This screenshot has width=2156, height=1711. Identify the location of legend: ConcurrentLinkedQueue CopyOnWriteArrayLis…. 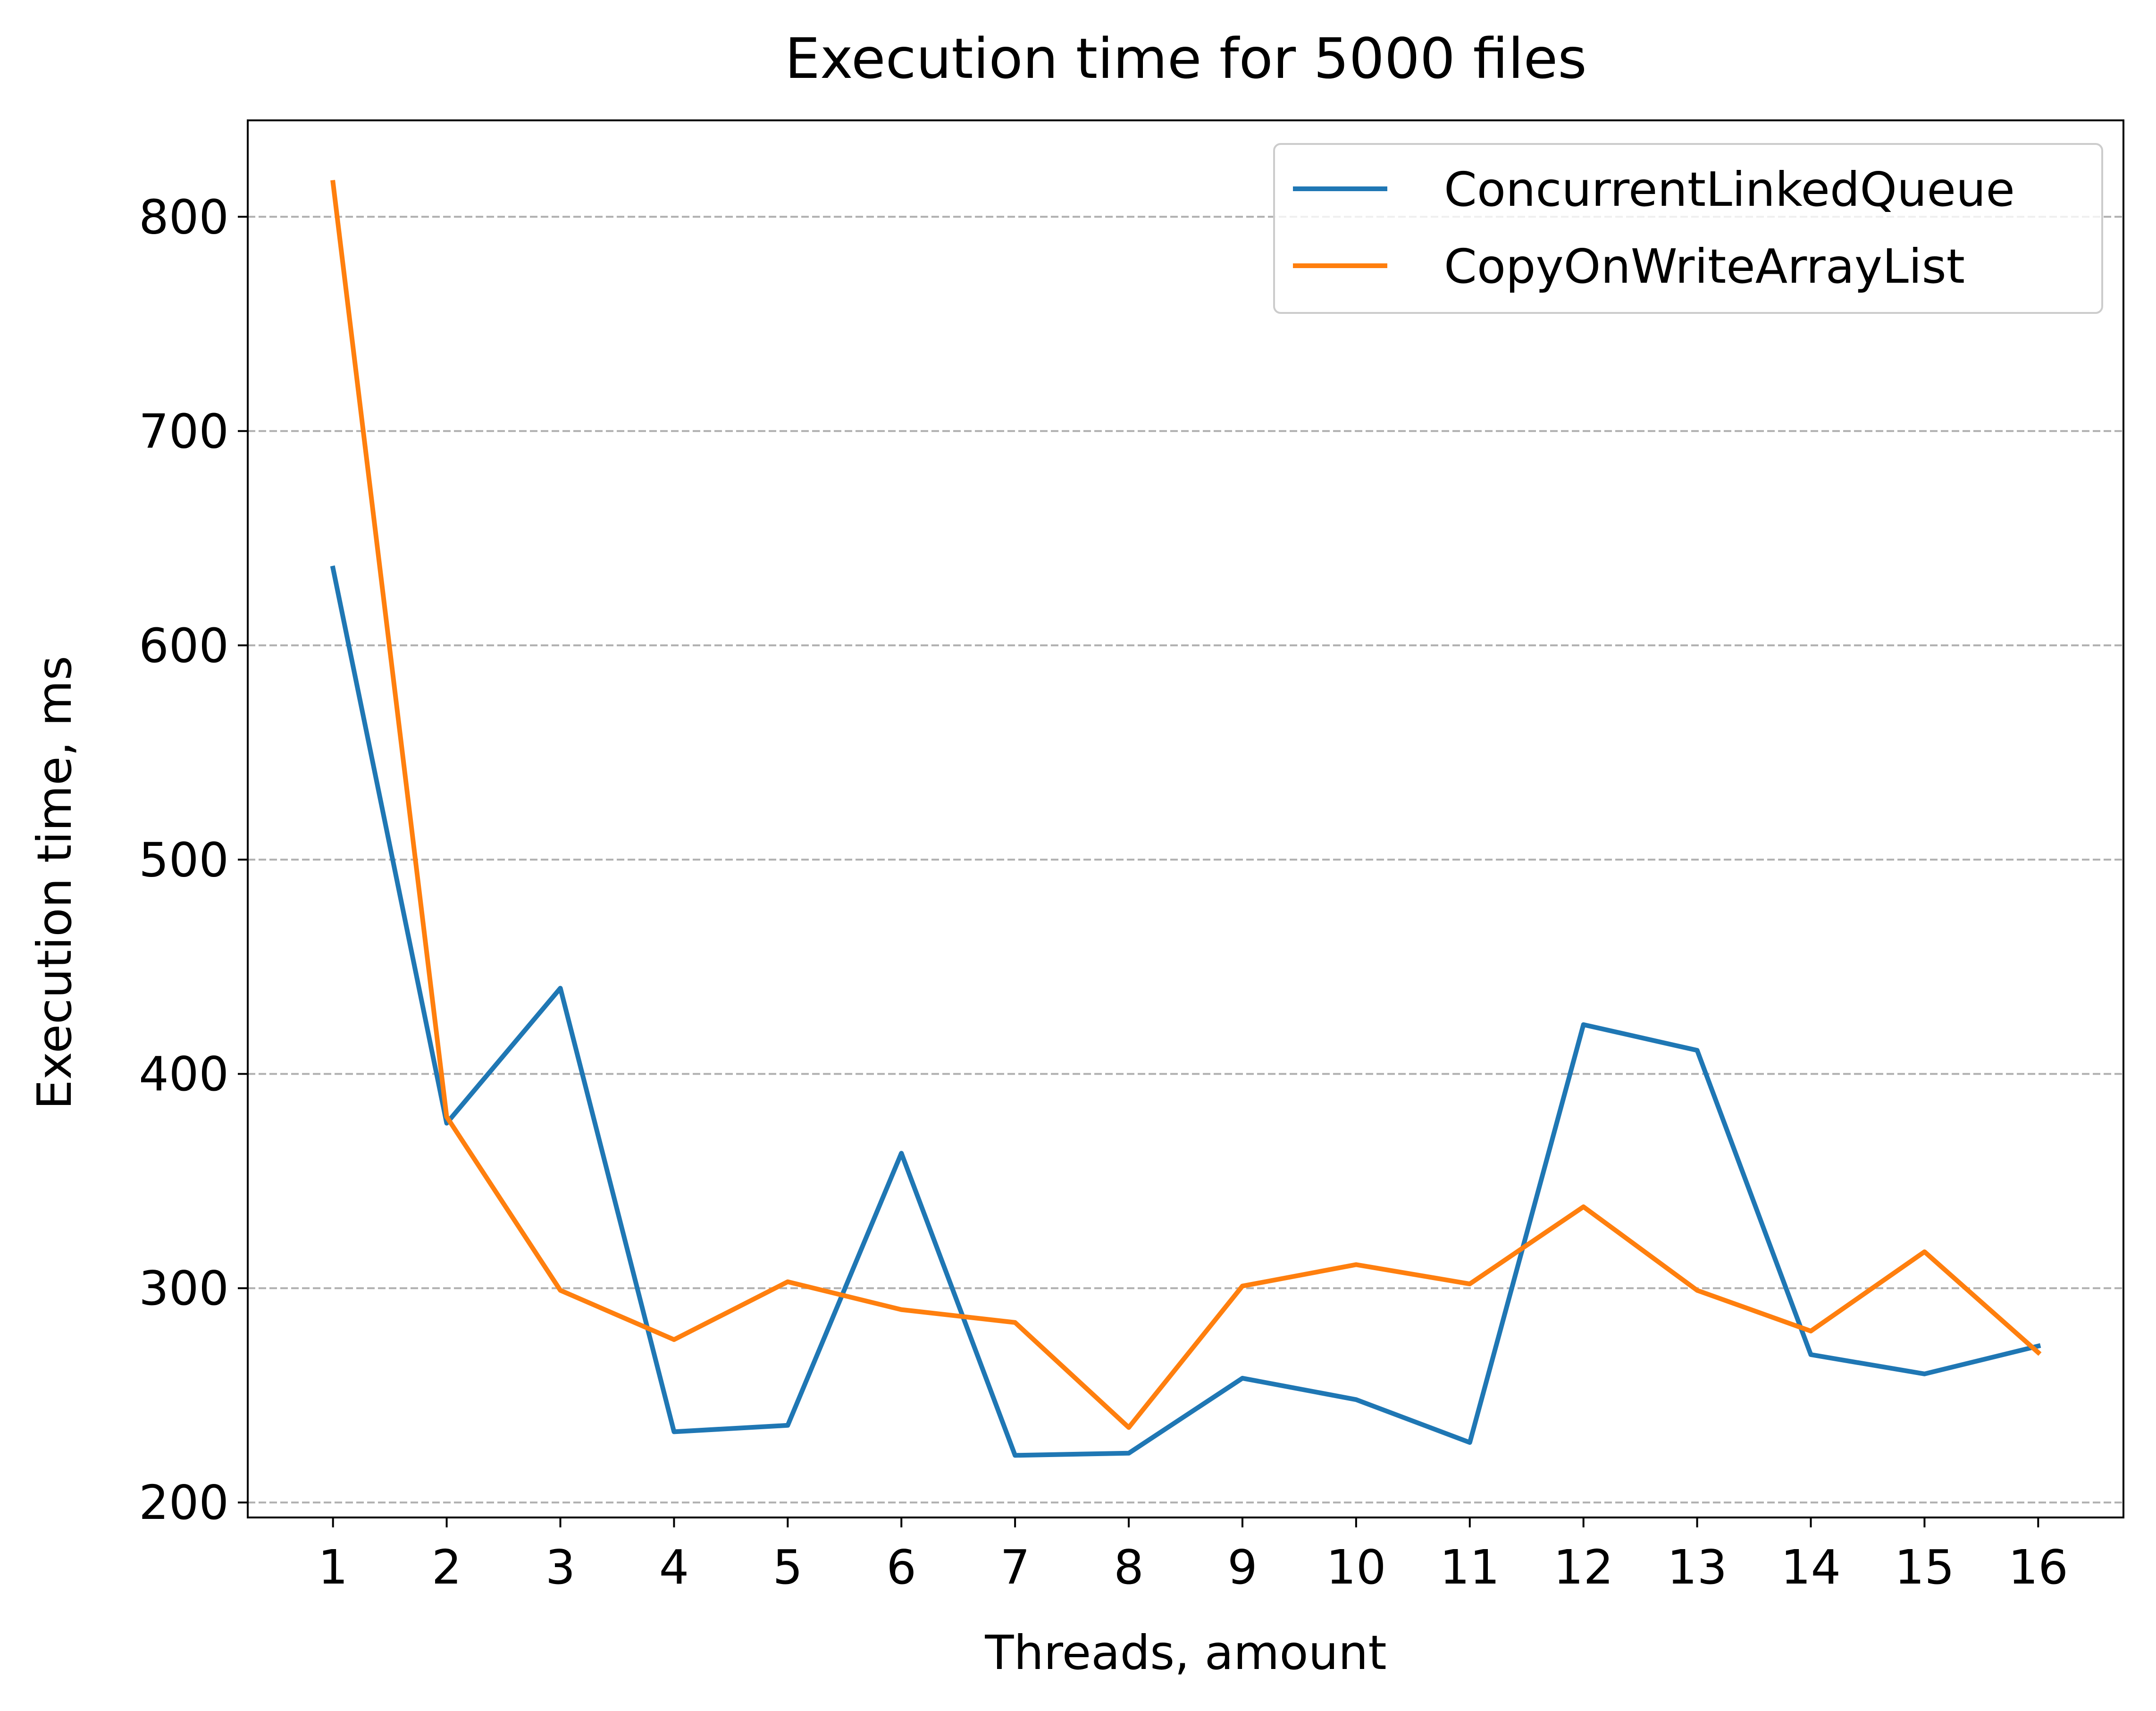
(1688, 228).